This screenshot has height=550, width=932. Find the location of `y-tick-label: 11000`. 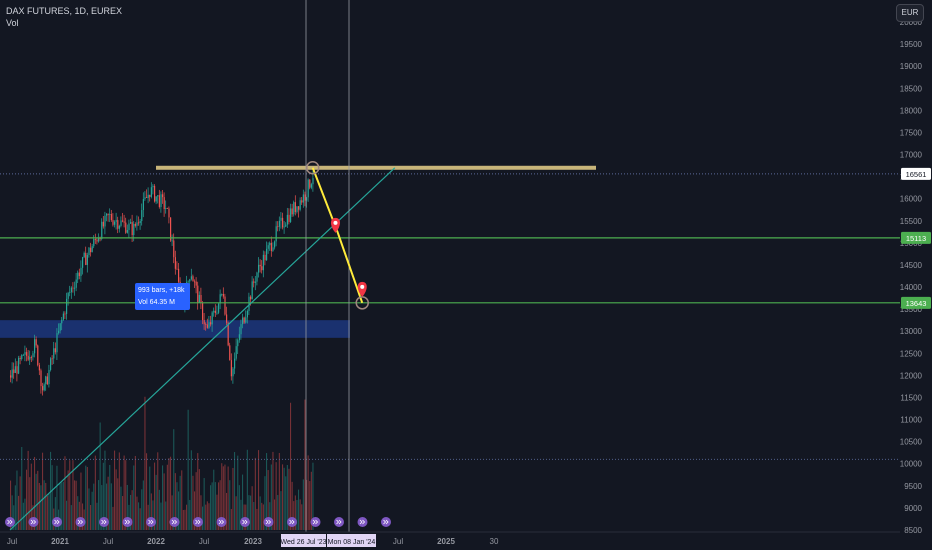

y-tick-label: 11000 is located at coordinates (911, 420).